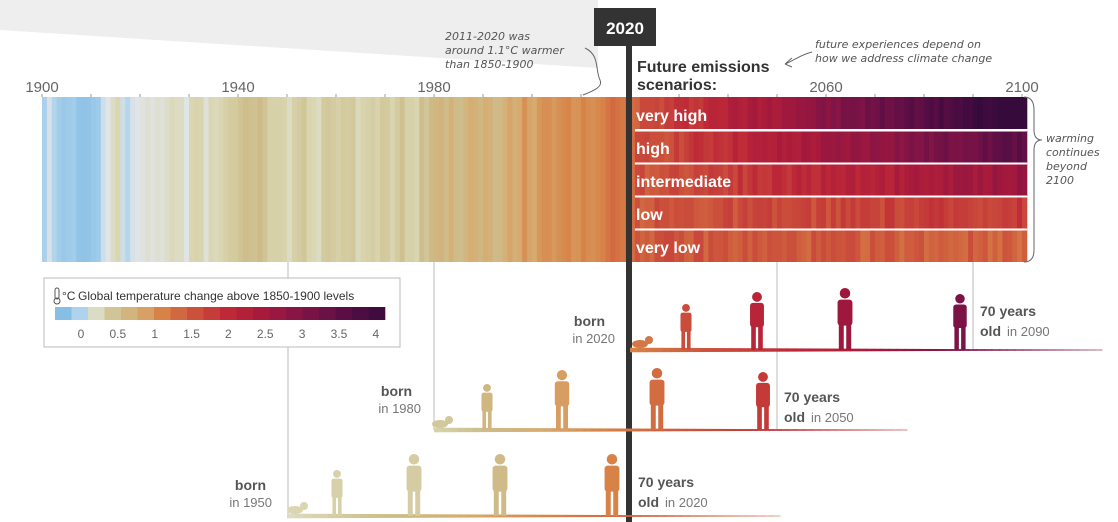  What do you see at coordinates (220, 313) in the screenshot?
I see `legend-colorbar` at bounding box center [220, 313].